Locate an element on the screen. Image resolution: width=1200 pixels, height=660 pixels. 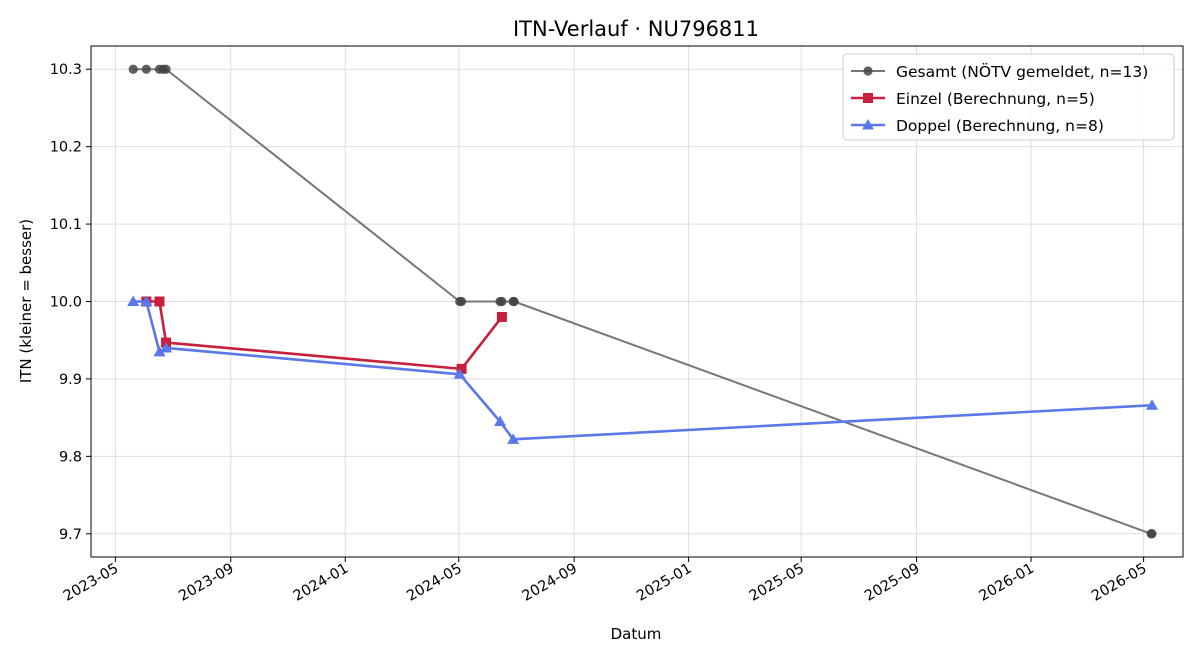
chart-title: ITN-Verlauf · NU796811 is located at coordinates (636, 29).